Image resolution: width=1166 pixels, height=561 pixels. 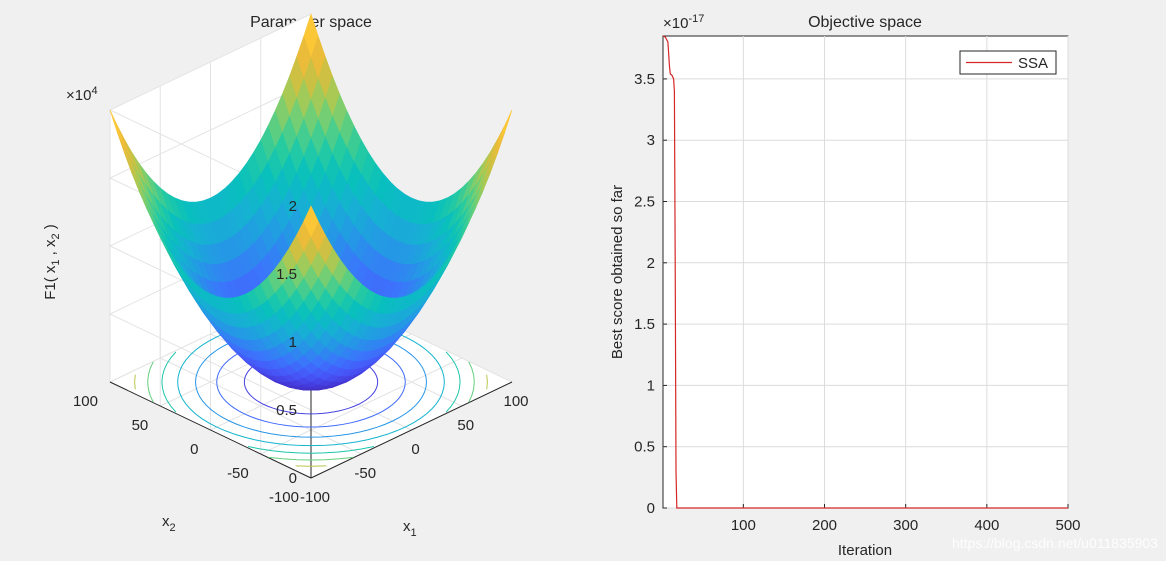 What do you see at coordinates (644, 202) in the screenshot?
I see `y-tick-label: 2.5` at bounding box center [644, 202].